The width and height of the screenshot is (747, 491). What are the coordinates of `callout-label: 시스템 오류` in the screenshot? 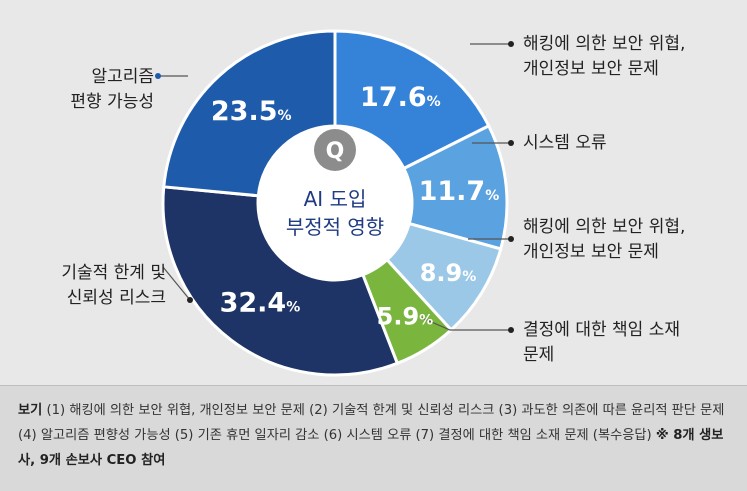 It's located at (565, 143).